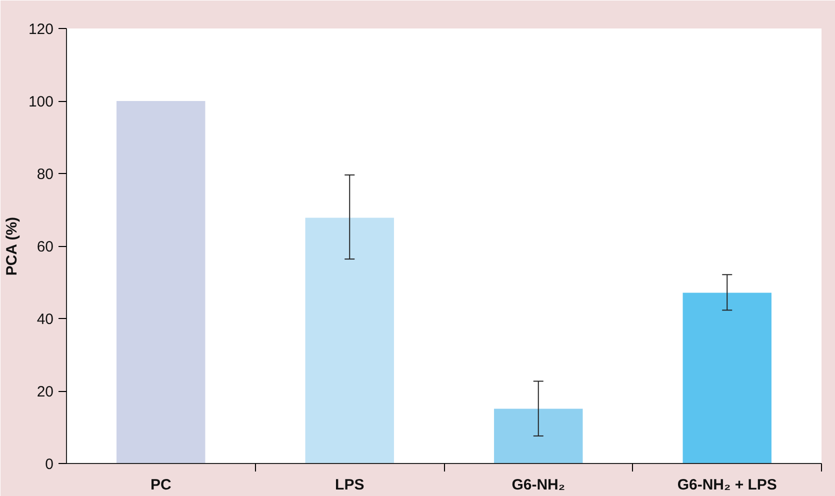  What do you see at coordinates (727, 485) in the screenshot?
I see `x-tick-label: G6-NH₂ + LPS` at bounding box center [727, 485].